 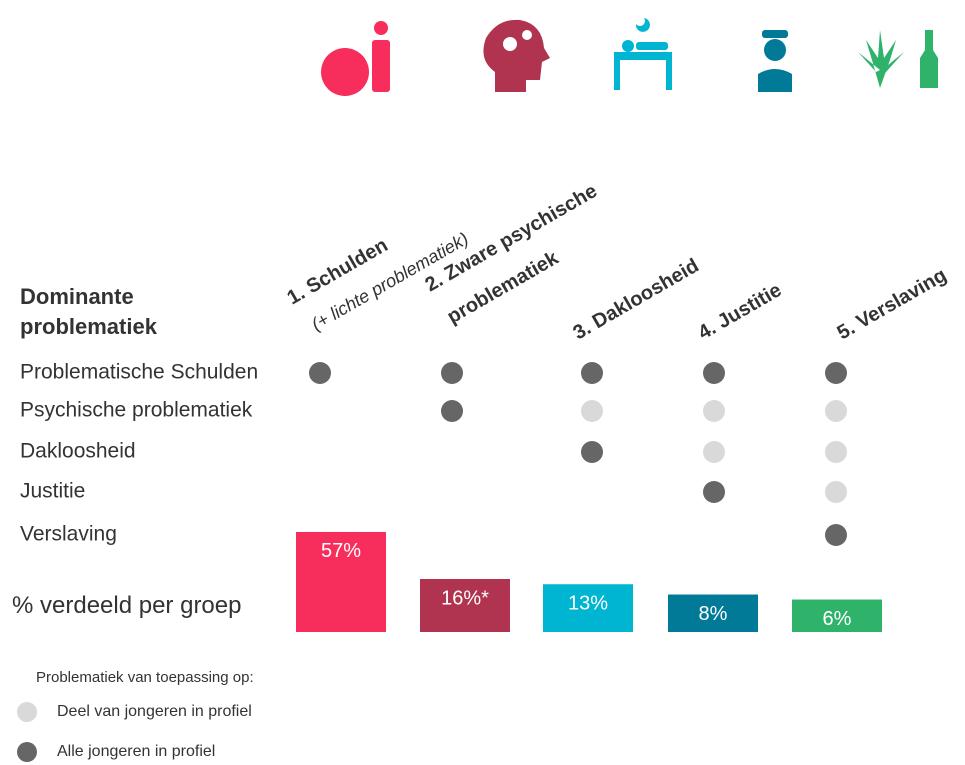 What do you see at coordinates (126, 605) in the screenshot?
I see `total-label: % verdeeld per groep` at bounding box center [126, 605].